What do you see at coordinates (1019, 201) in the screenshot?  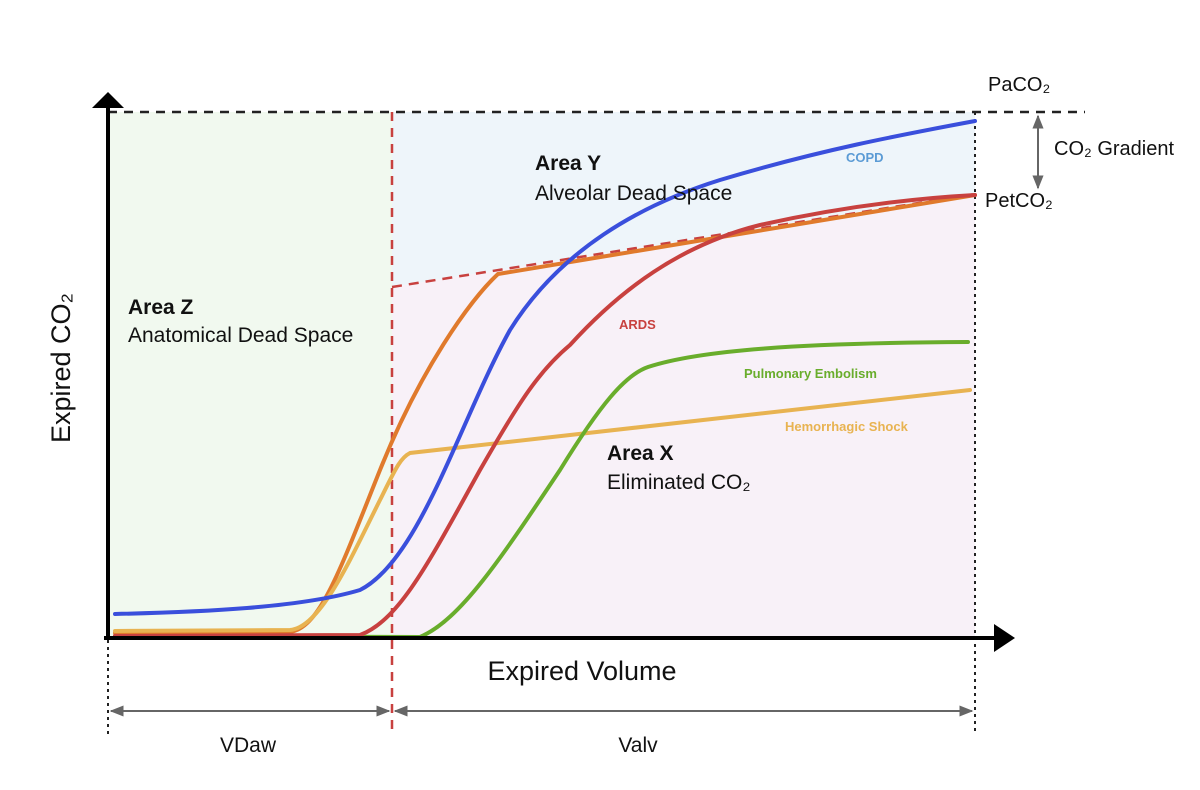 I see `petco2-label: PetCO₂` at bounding box center [1019, 201].